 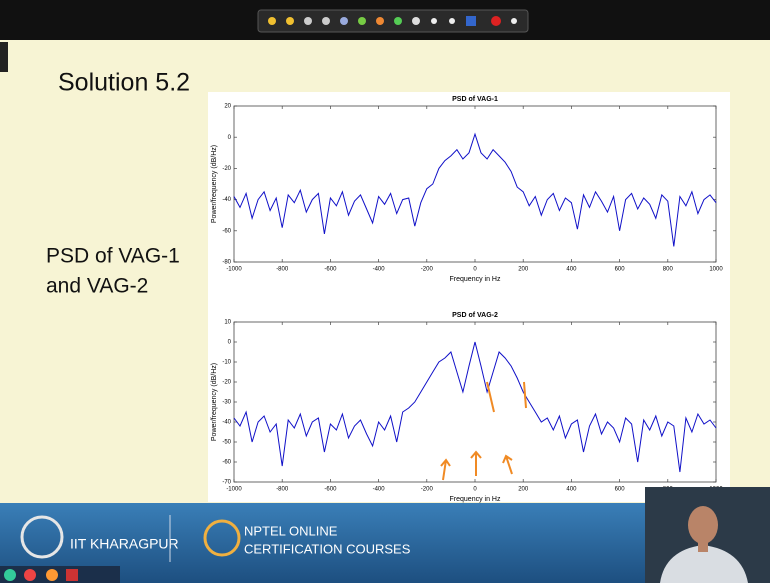 I want to click on chart-title: PSD of VAG-1, so click(x=475, y=99).